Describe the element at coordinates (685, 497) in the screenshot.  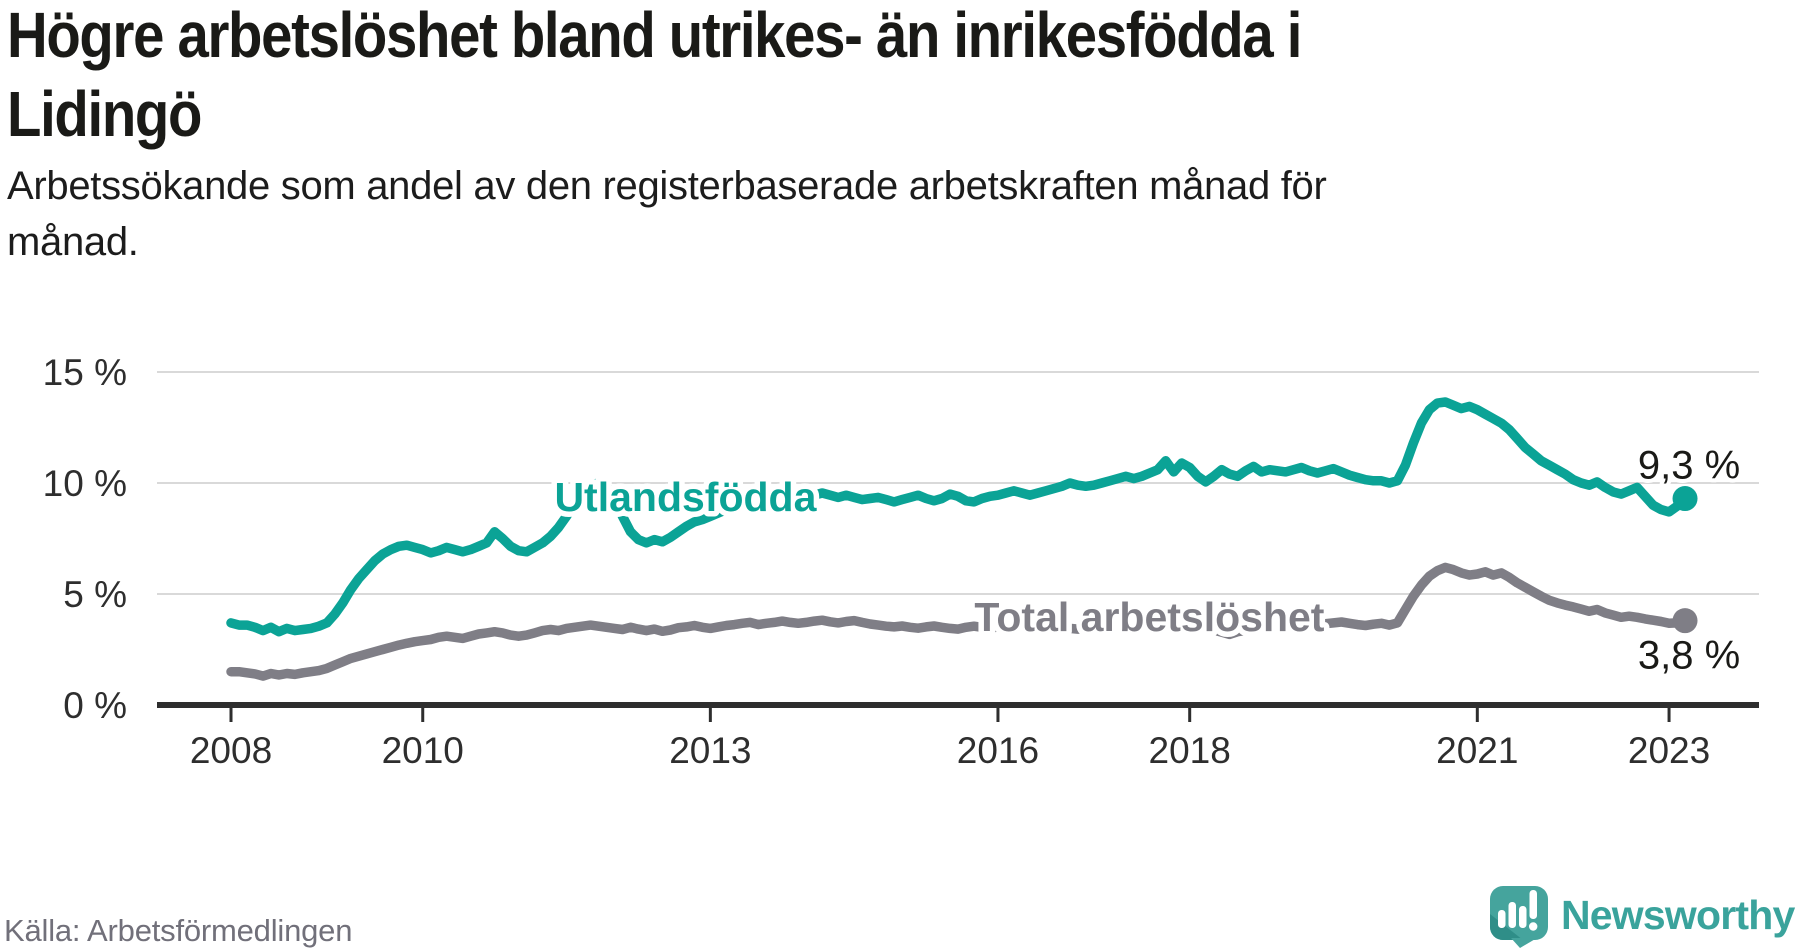
I see `series-inline-label: Utlandsfödda` at that location.